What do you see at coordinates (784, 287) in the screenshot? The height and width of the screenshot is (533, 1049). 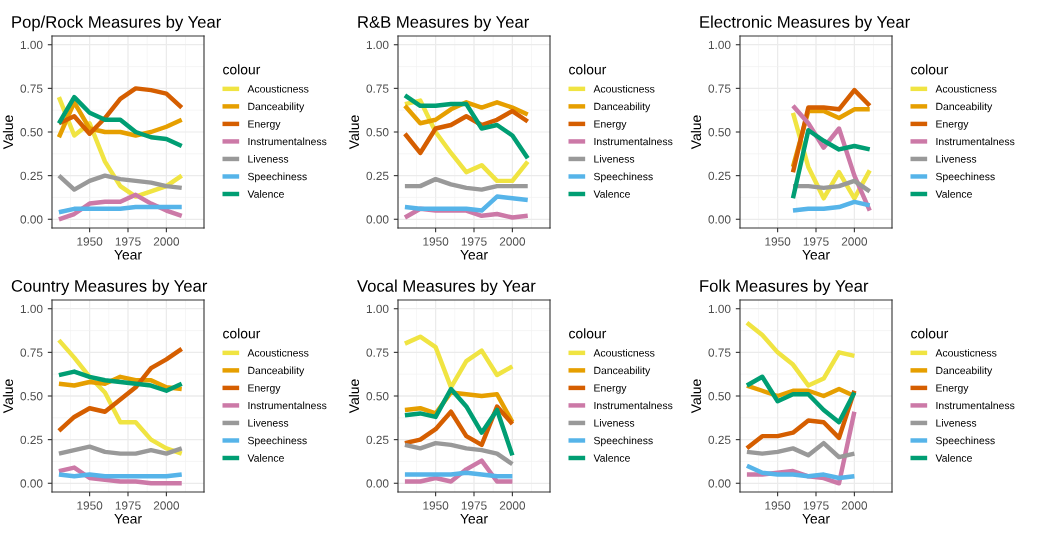 I see `chart-title: Folk Measures by Year` at bounding box center [784, 287].